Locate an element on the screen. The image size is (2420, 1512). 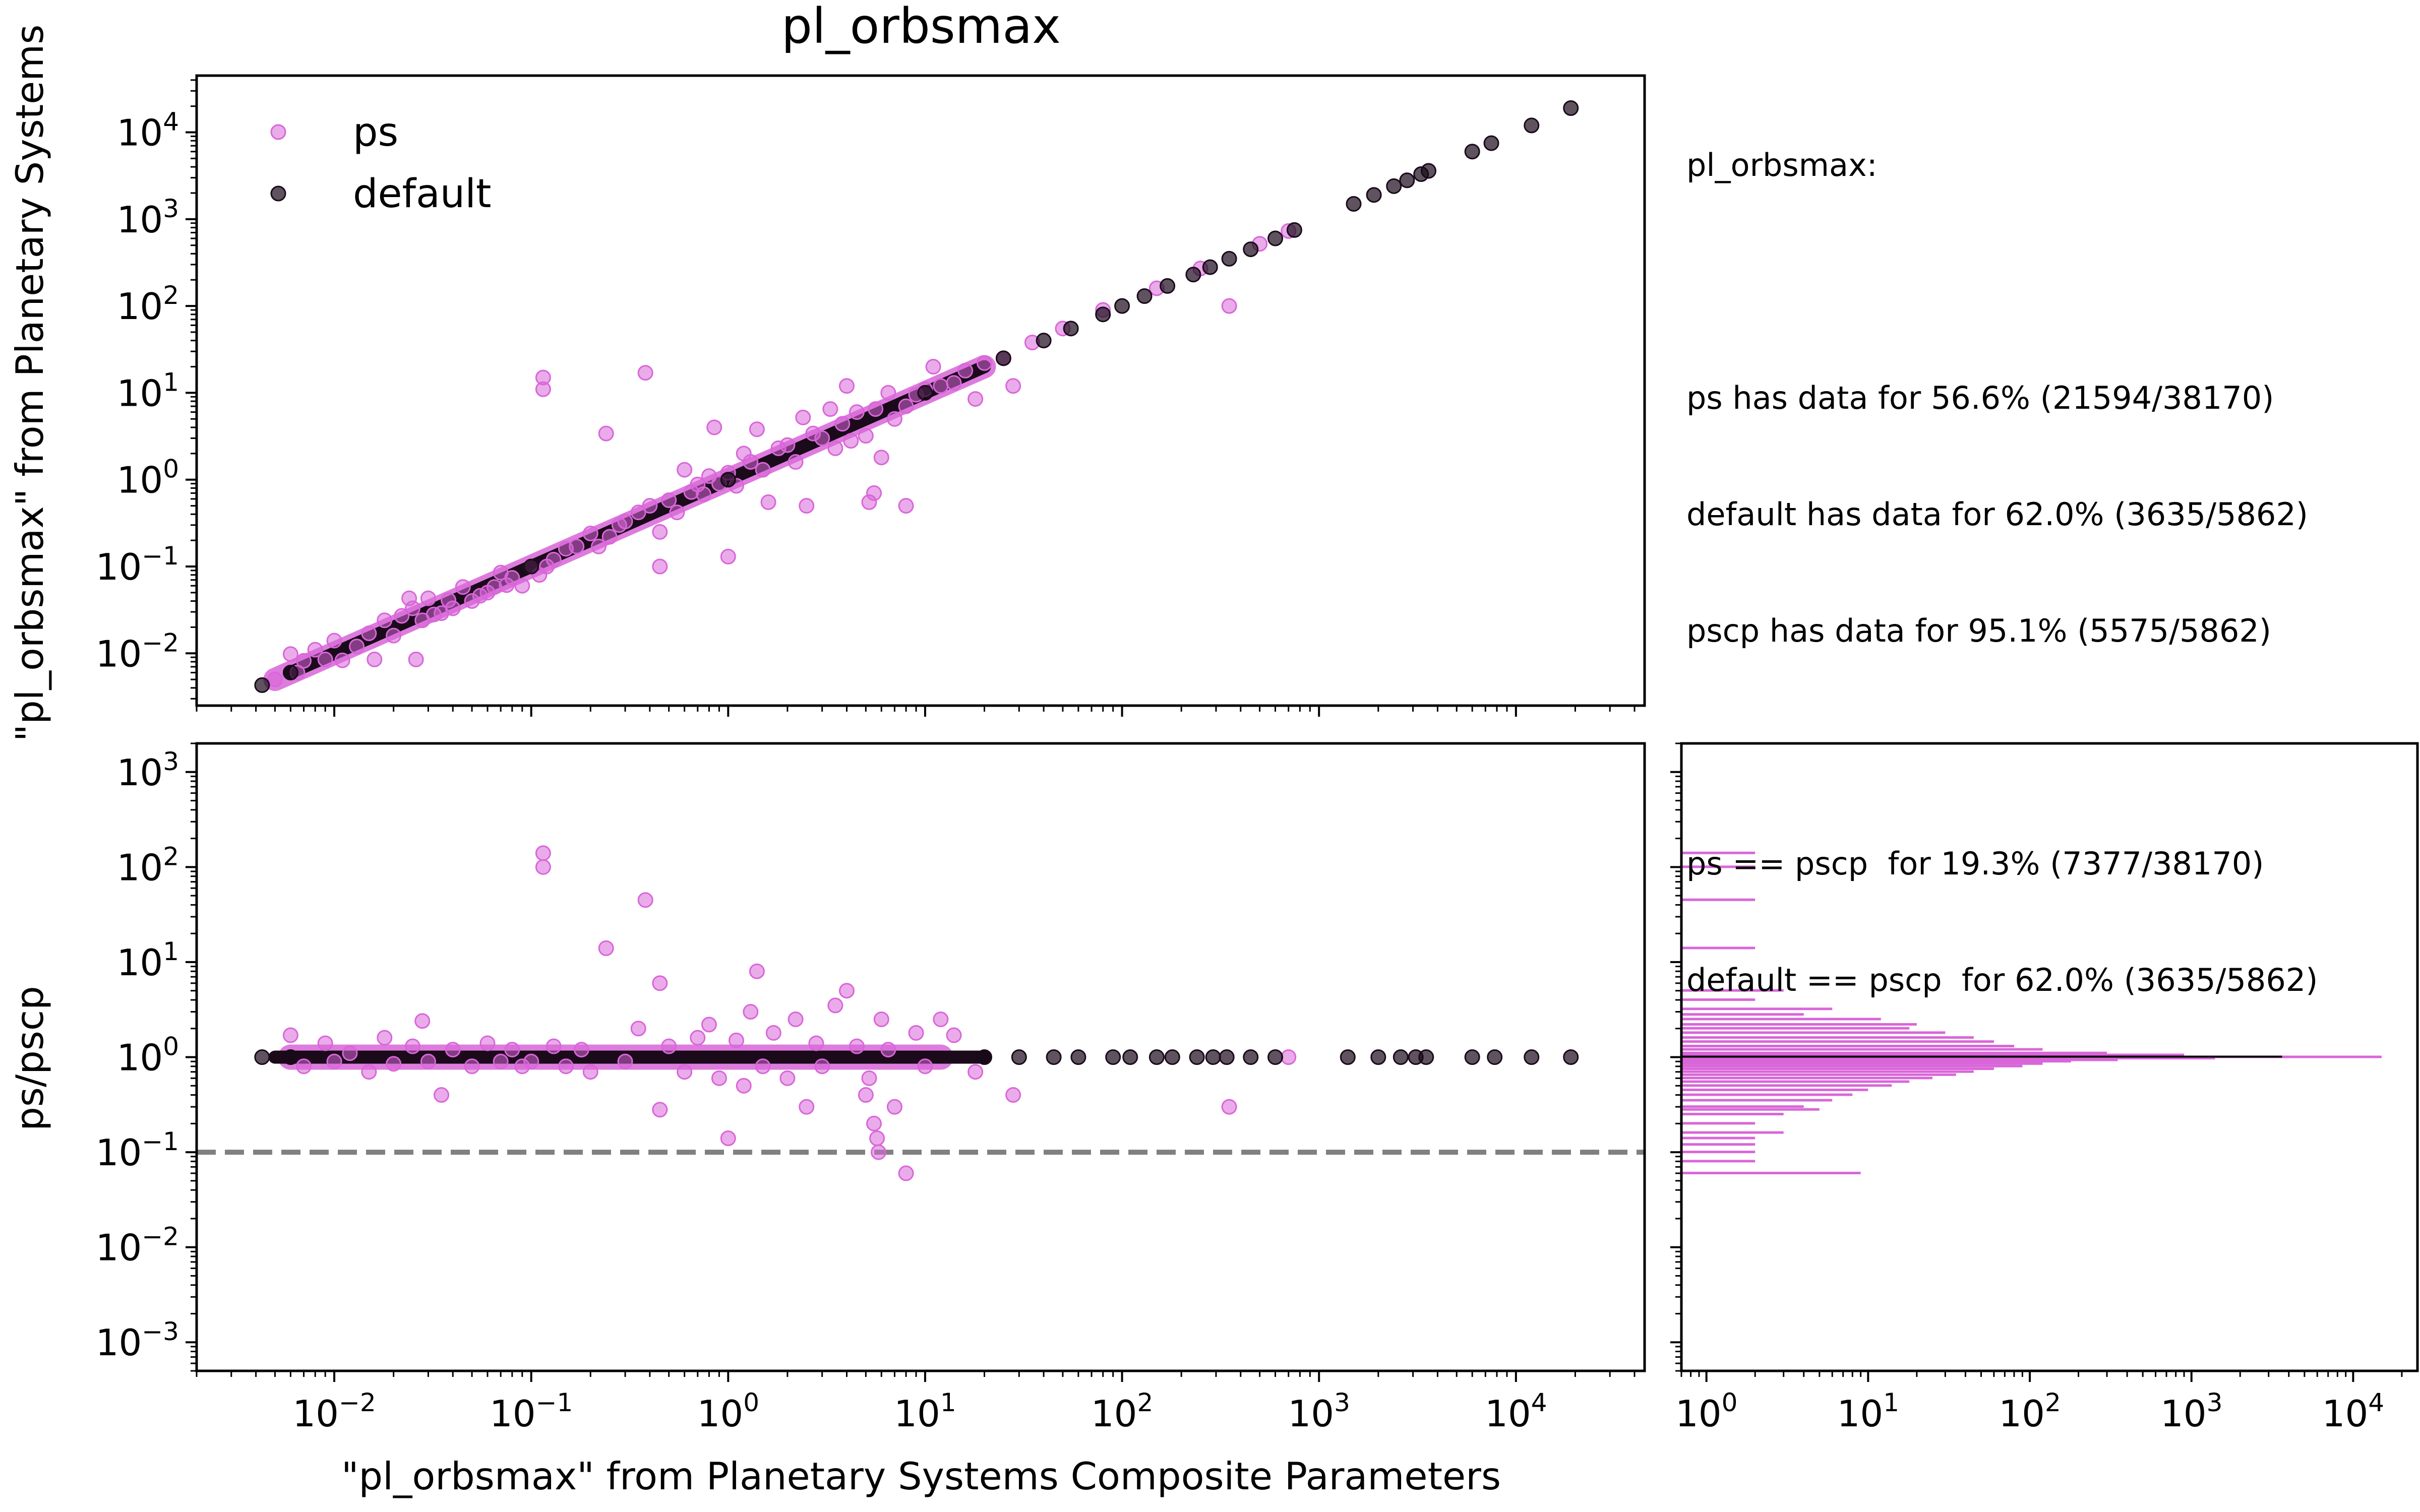
x-tick-label: 10¹ is located at coordinates (925, 1411).